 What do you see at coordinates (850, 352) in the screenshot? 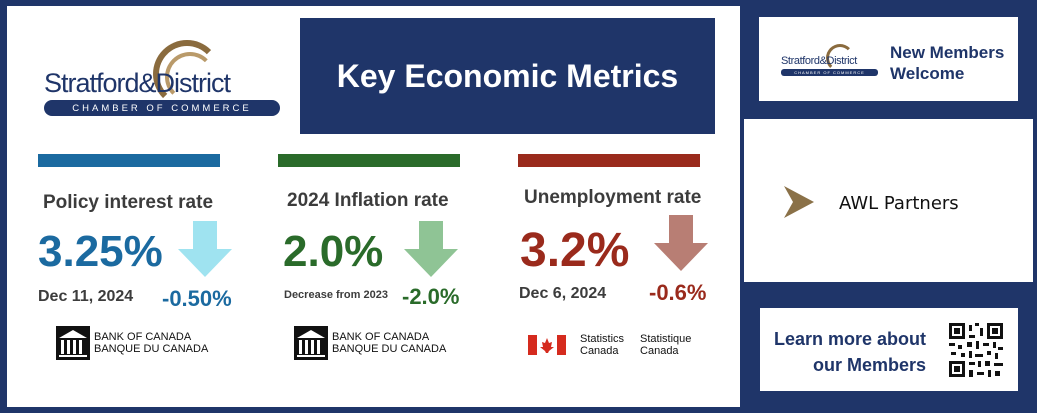
I see `learn-more-text: Learn more about our Members` at bounding box center [850, 352].